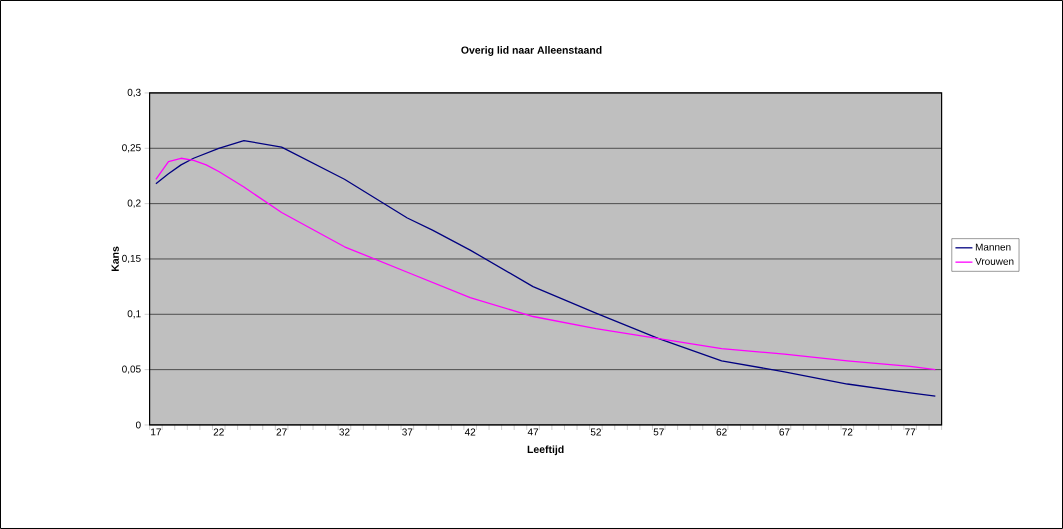 The height and width of the screenshot is (529, 1063). I want to click on y-axis-title: Kans, so click(115, 259).